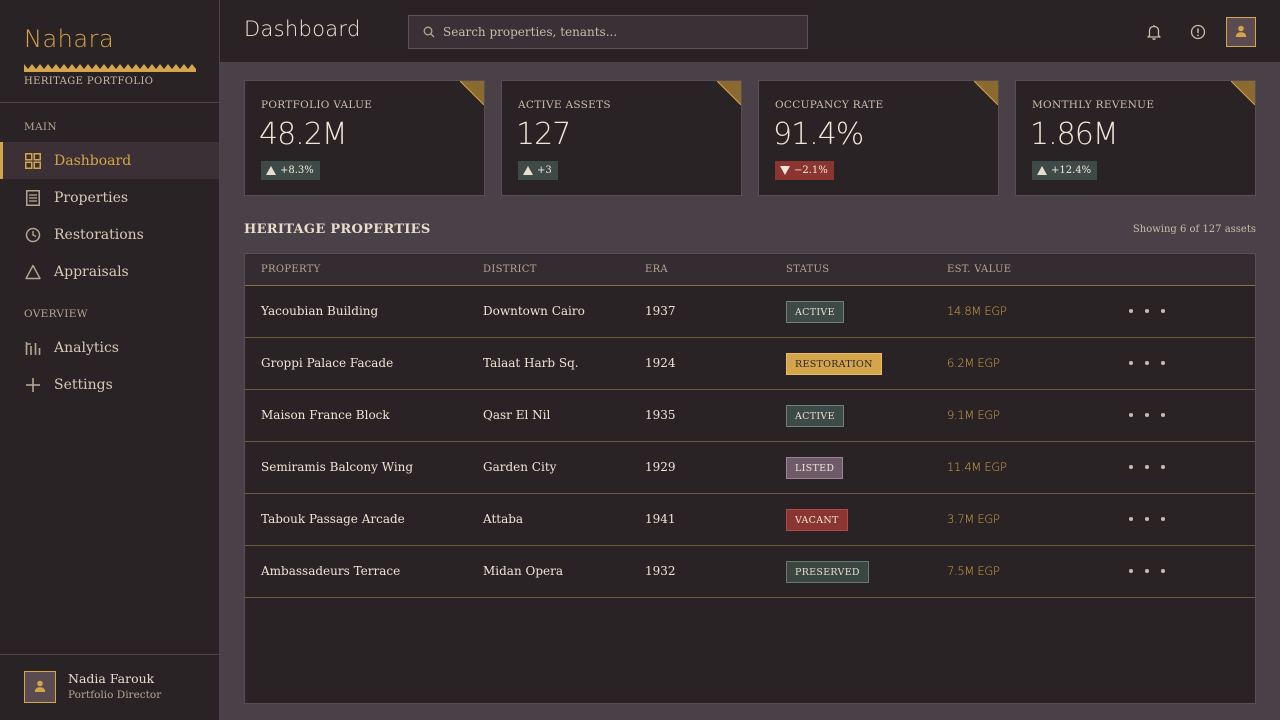 The image size is (1280, 720). What do you see at coordinates (333, 519) in the screenshot?
I see `cell-property: Tabouk Passage Arcade` at bounding box center [333, 519].